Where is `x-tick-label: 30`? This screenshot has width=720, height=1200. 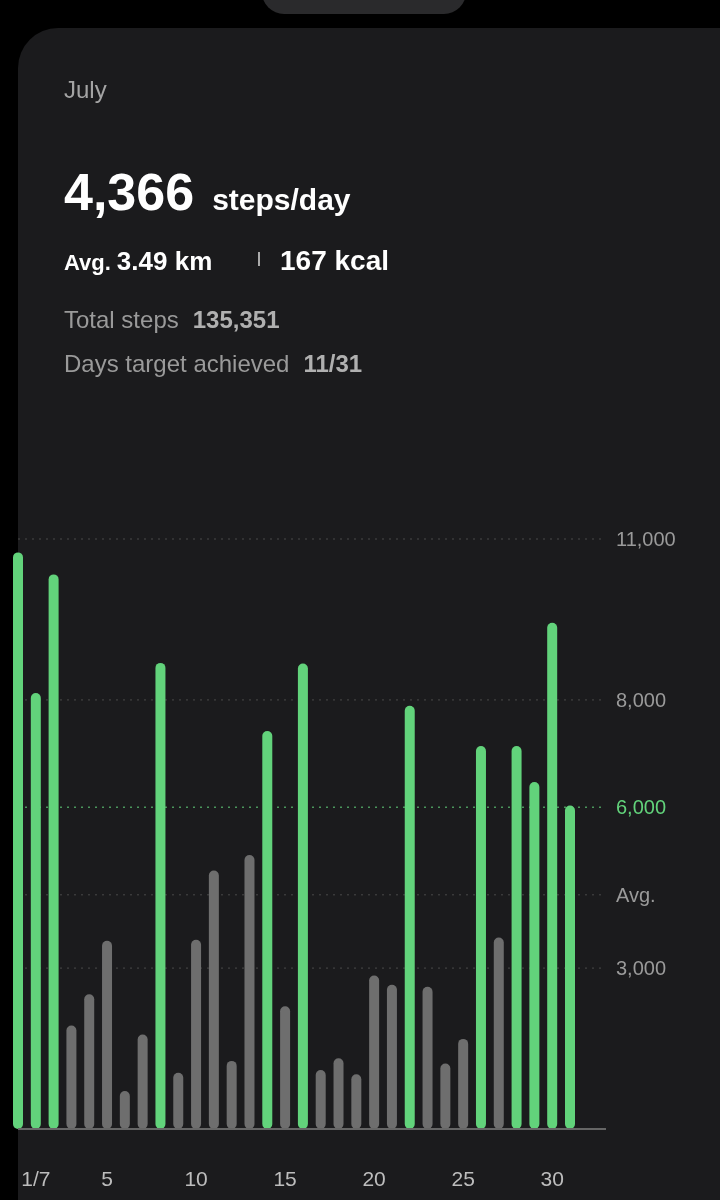
x-tick-label: 30 is located at coordinates (552, 1178).